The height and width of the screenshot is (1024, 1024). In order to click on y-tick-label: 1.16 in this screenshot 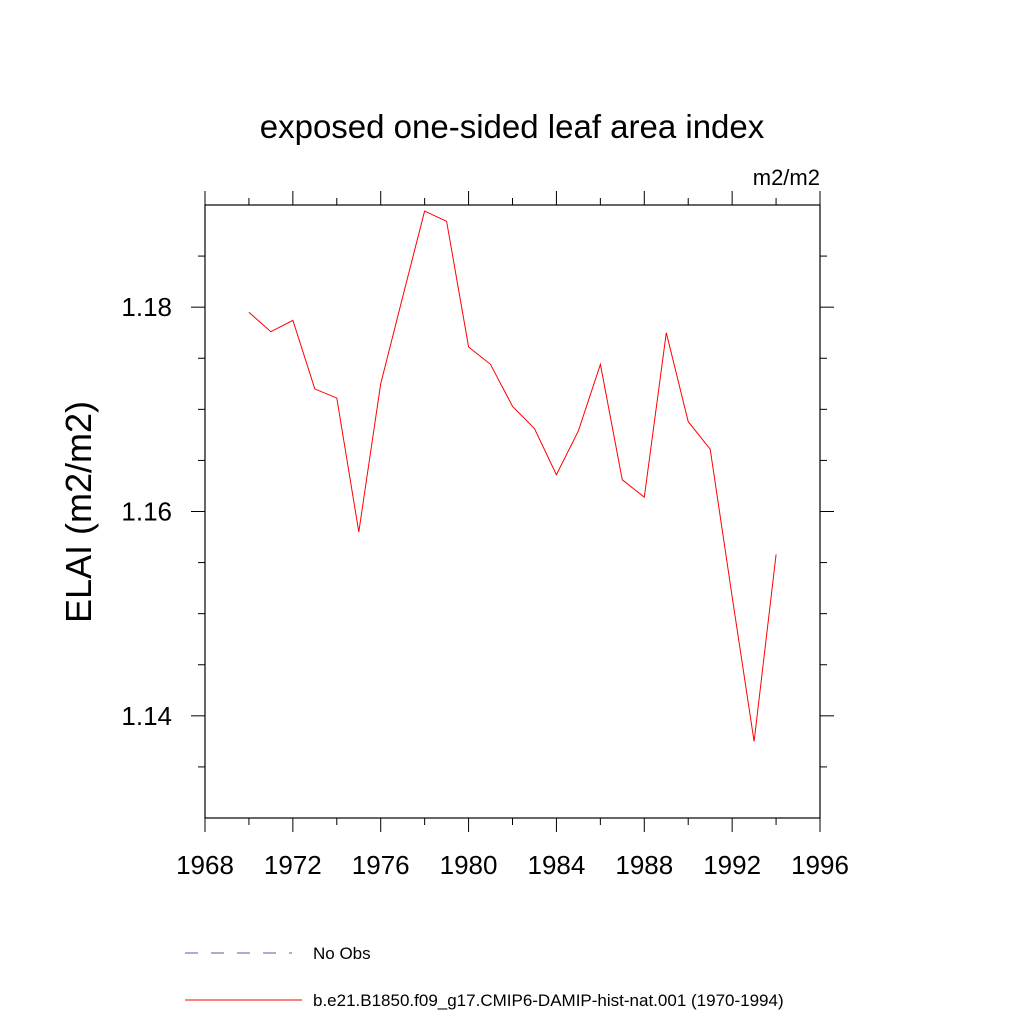, I will do `click(146, 512)`.